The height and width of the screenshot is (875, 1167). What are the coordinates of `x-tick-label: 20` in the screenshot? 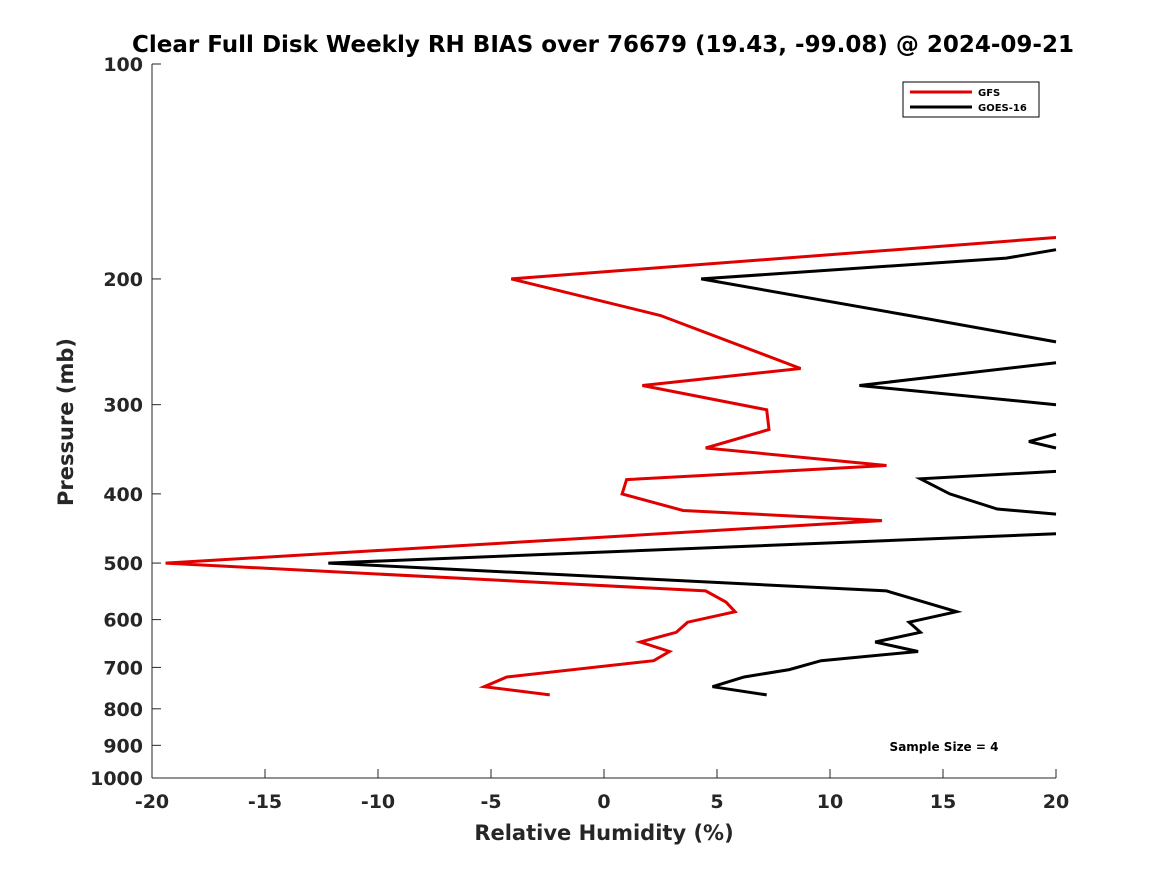 It's located at (1056, 802).